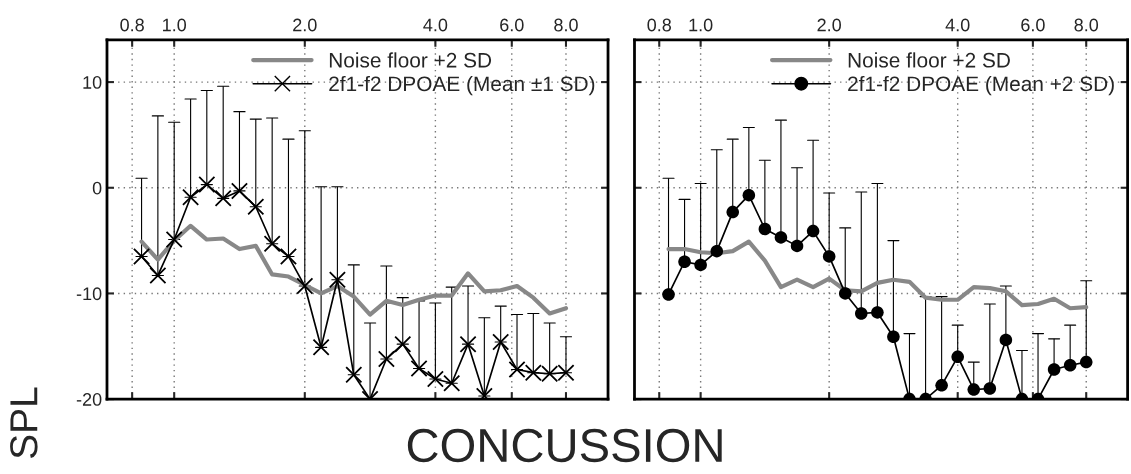  I want to click on legend-label: 2f1-f2 DPOAE (Mean +2 SD), so click(981, 85).